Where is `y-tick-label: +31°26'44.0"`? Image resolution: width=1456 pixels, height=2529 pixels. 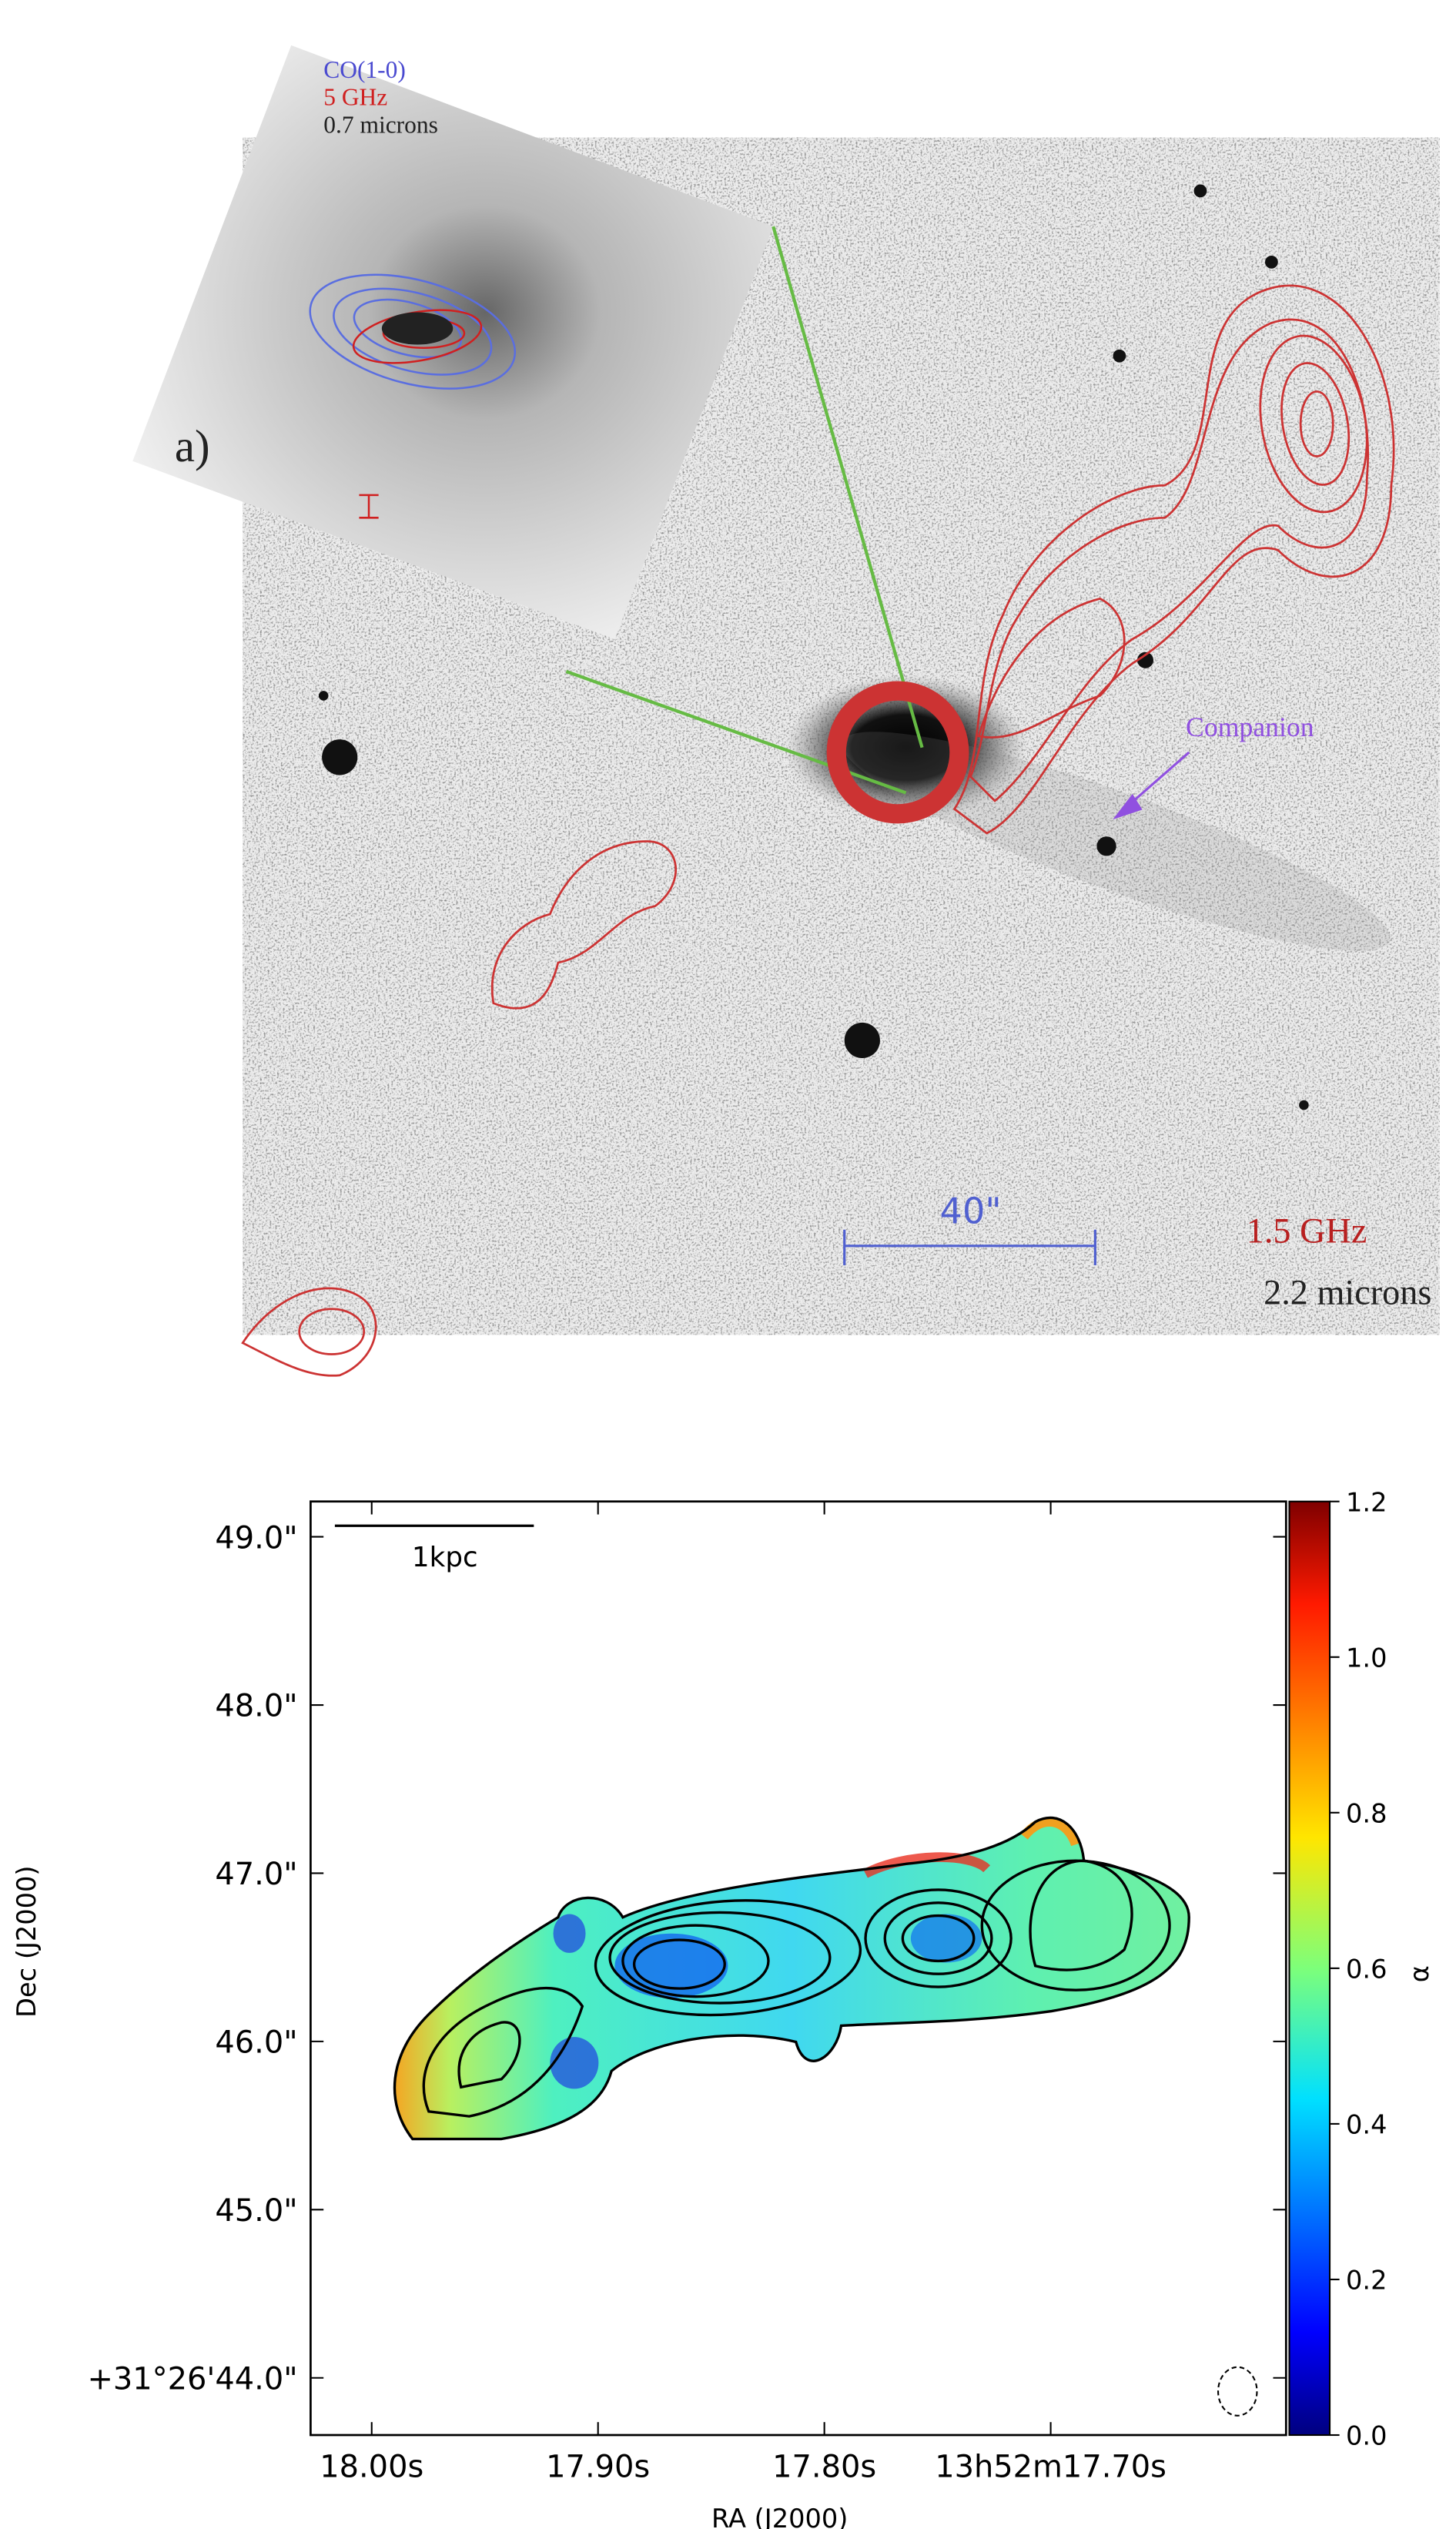 y-tick-label: +31°26'44.0" is located at coordinates (192, 2379).